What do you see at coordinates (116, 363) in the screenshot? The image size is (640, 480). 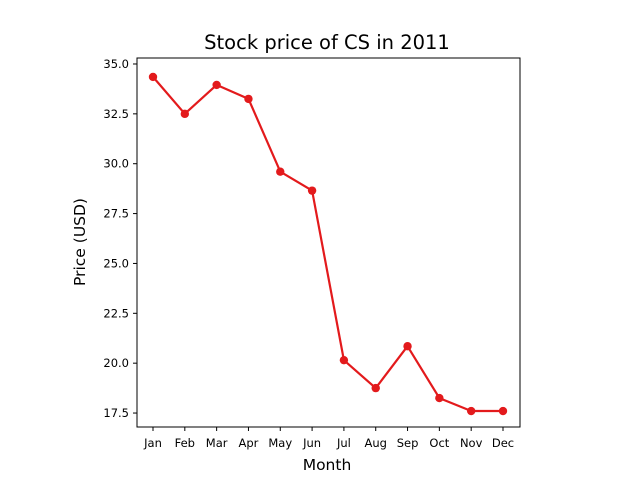 I see `y-tick-label: 20.0` at bounding box center [116, 363].